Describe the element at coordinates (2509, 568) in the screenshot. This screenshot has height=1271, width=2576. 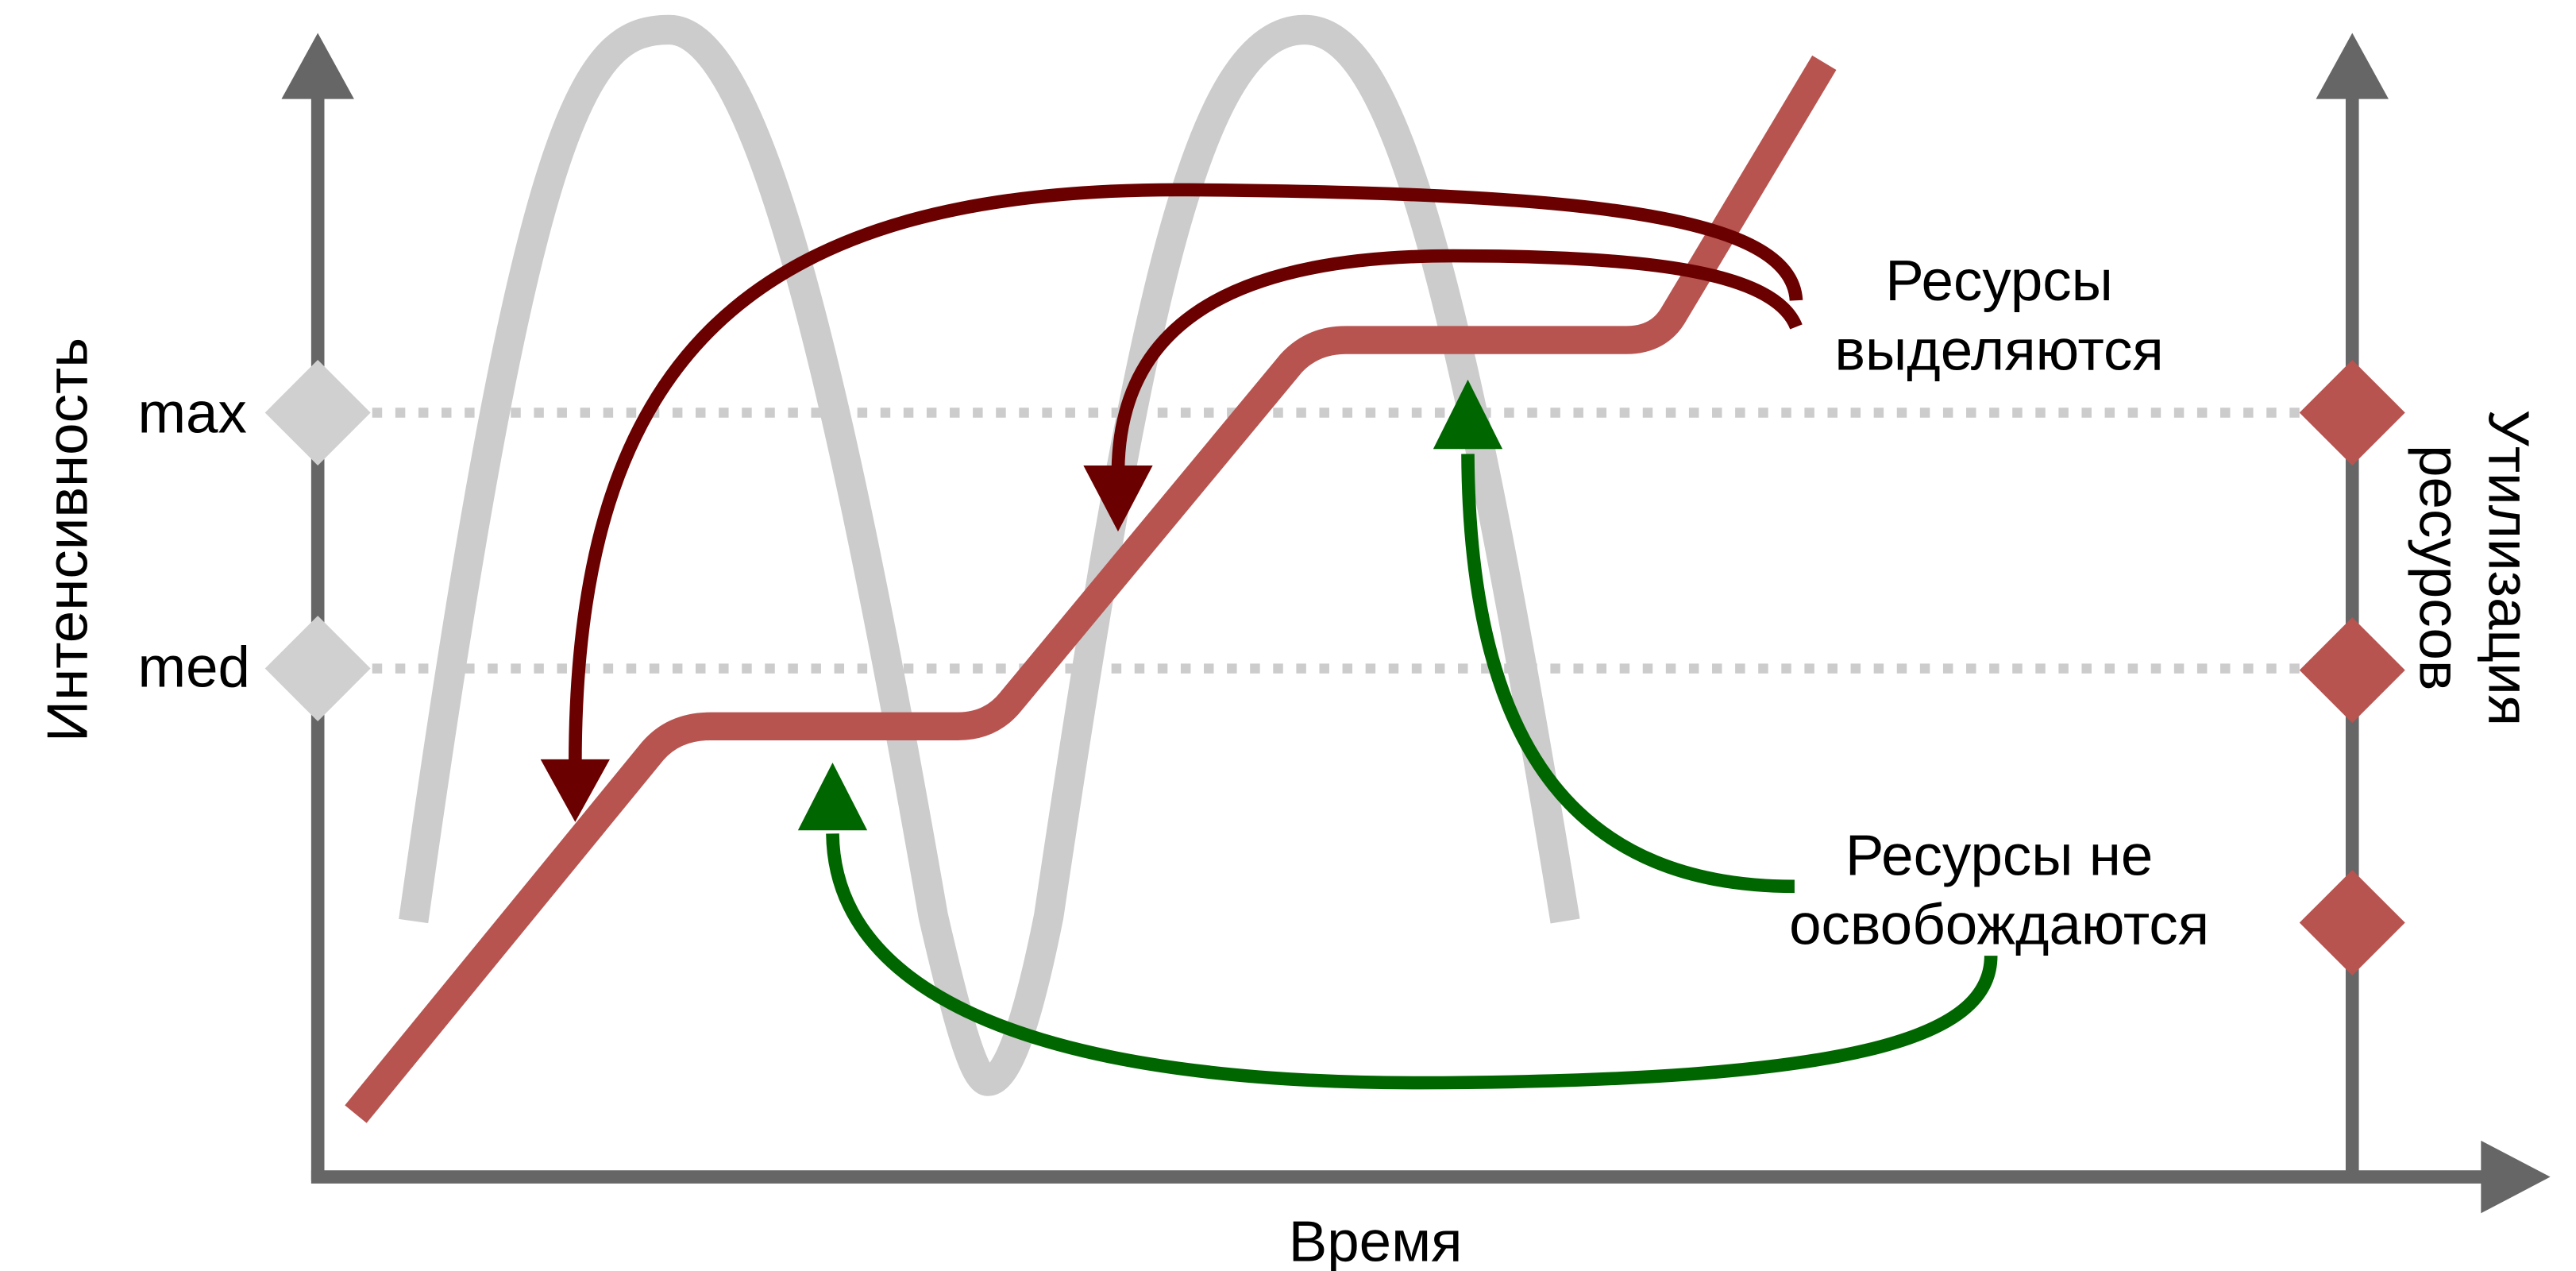
I see `y-axis-right-title-line1: Утилизация` at that location.